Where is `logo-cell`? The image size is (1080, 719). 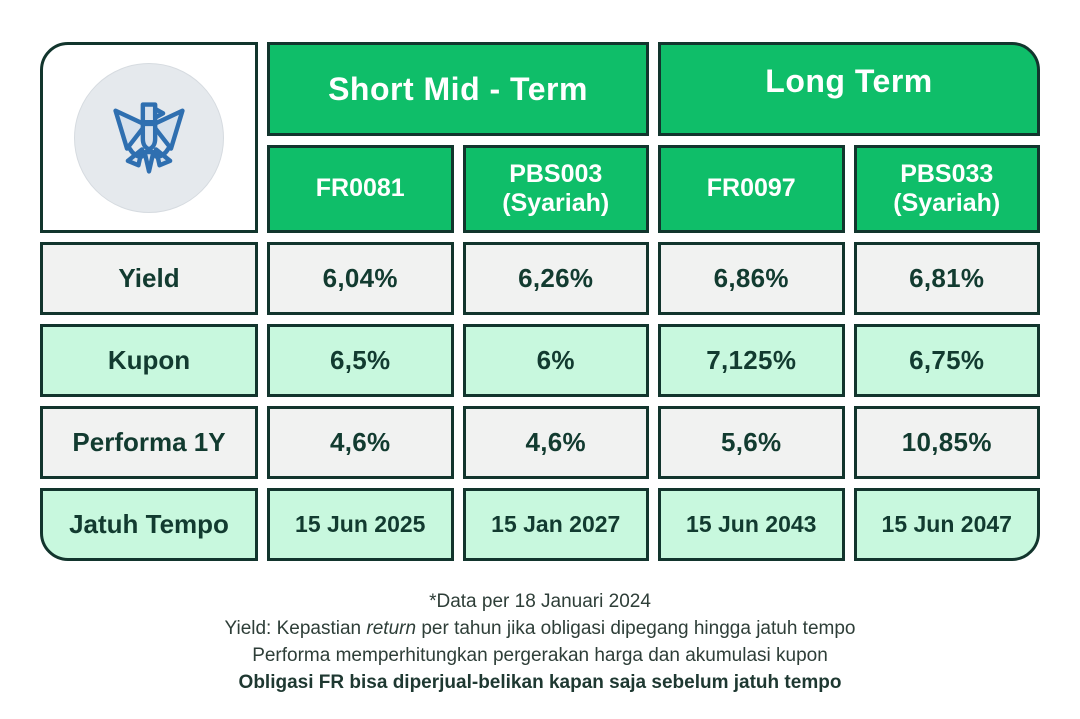 logo-cell is located at coordinates (149, 137).